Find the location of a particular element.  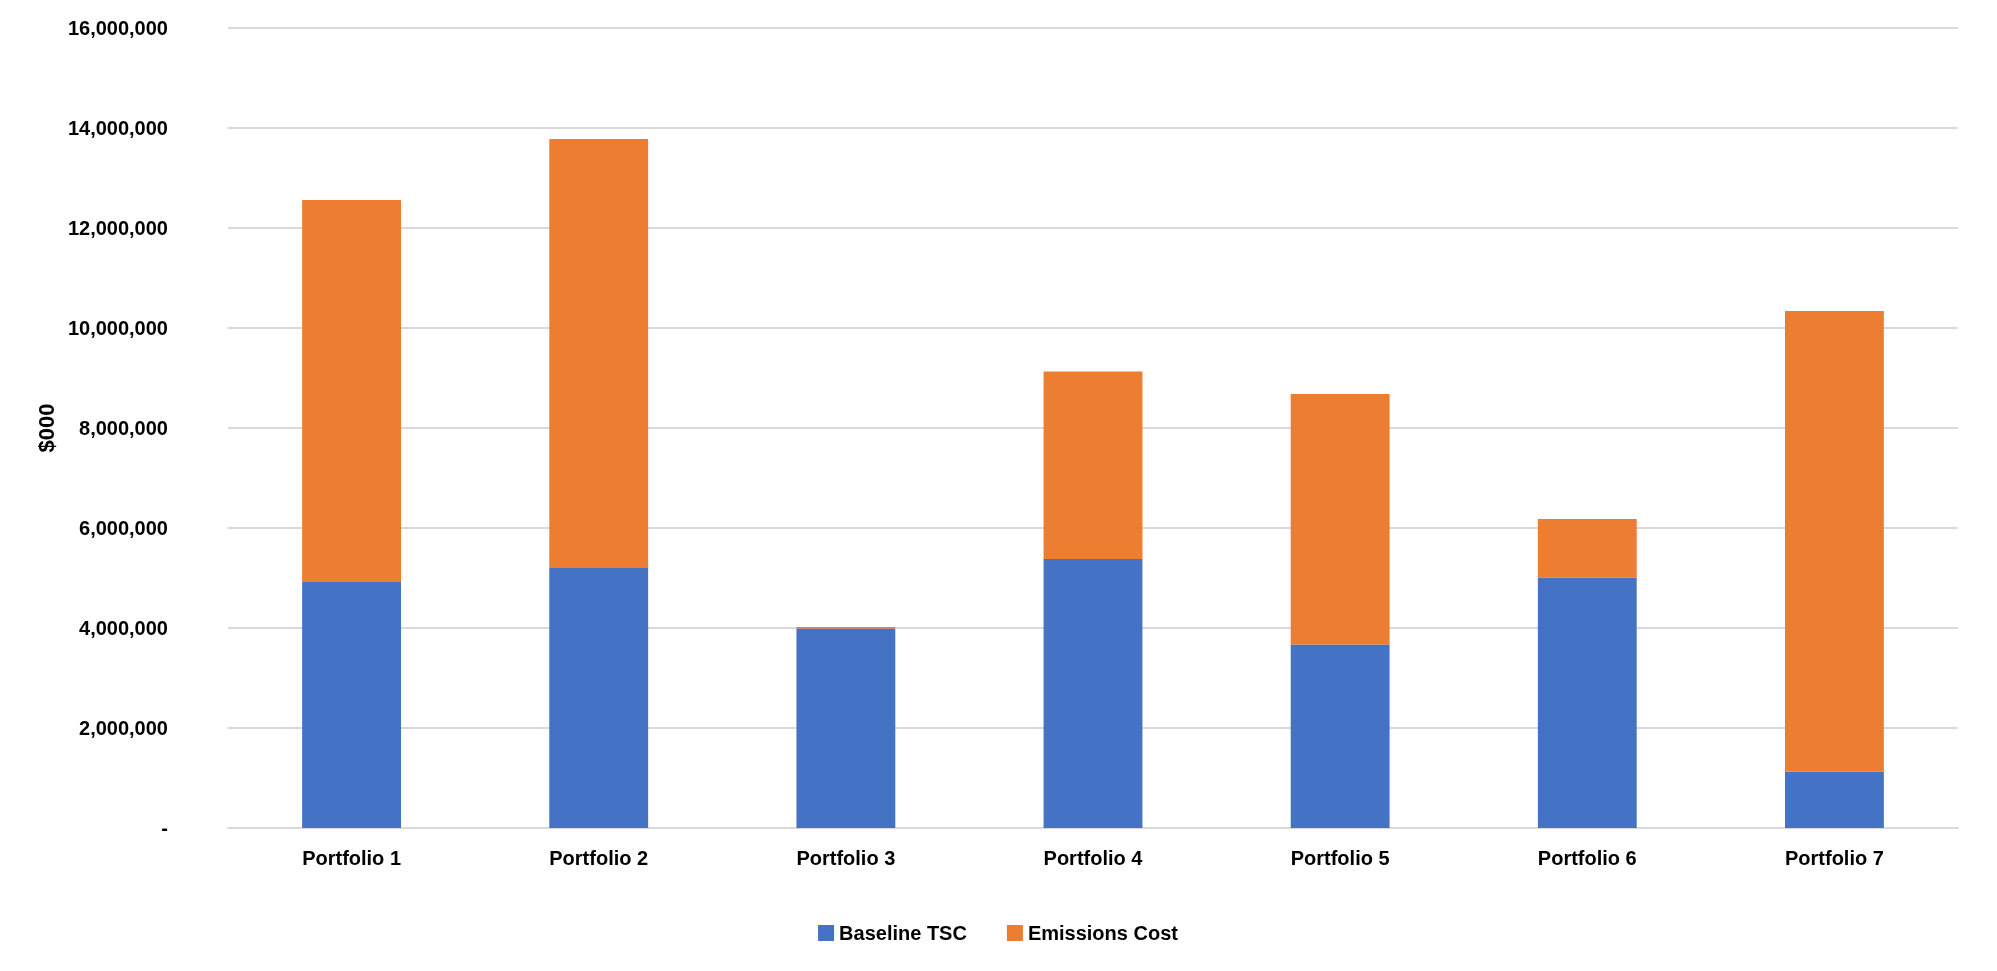

legend-label: Emissions Cost is located at coordinates (1103, 933).